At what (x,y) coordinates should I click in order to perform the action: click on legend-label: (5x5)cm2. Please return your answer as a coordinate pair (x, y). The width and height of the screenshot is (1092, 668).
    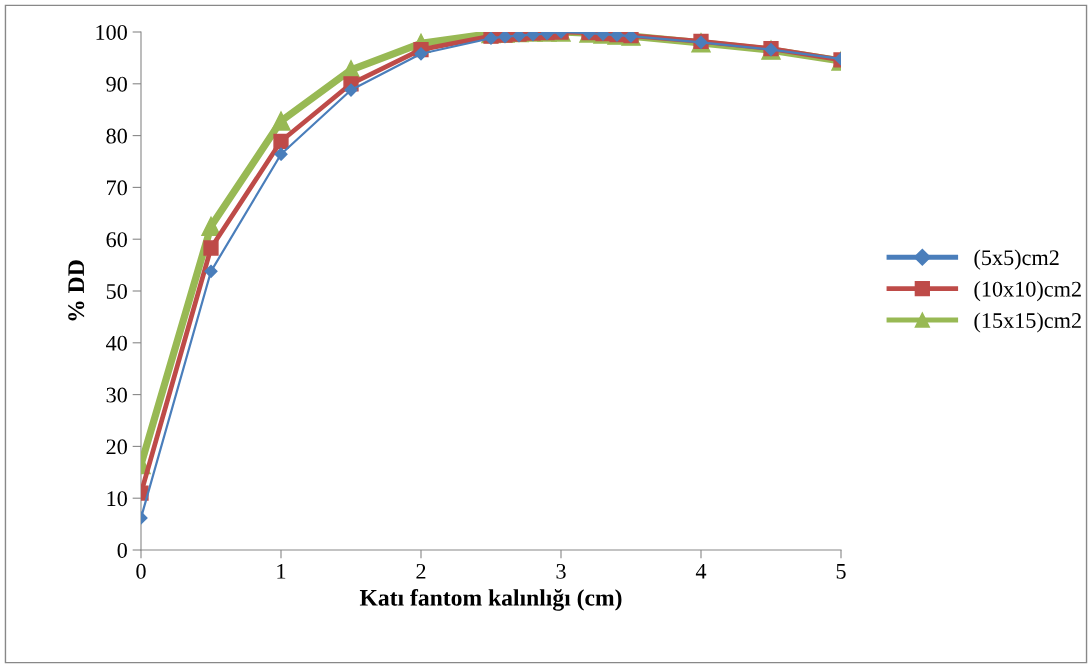
    Looking at the image, I should click on (1016, 259).